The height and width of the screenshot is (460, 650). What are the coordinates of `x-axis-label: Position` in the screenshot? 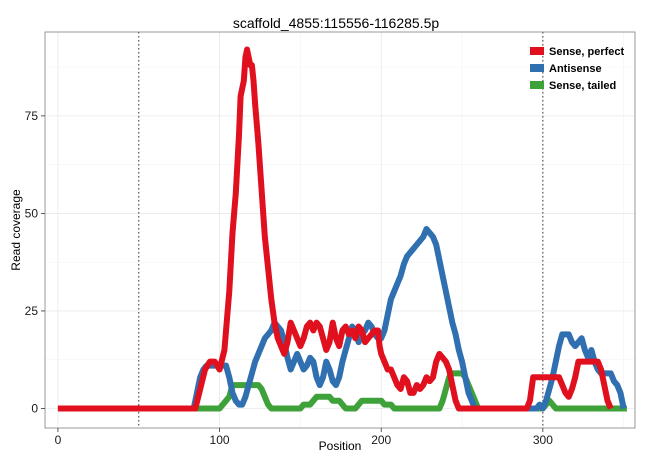 It's located at (340, 446).